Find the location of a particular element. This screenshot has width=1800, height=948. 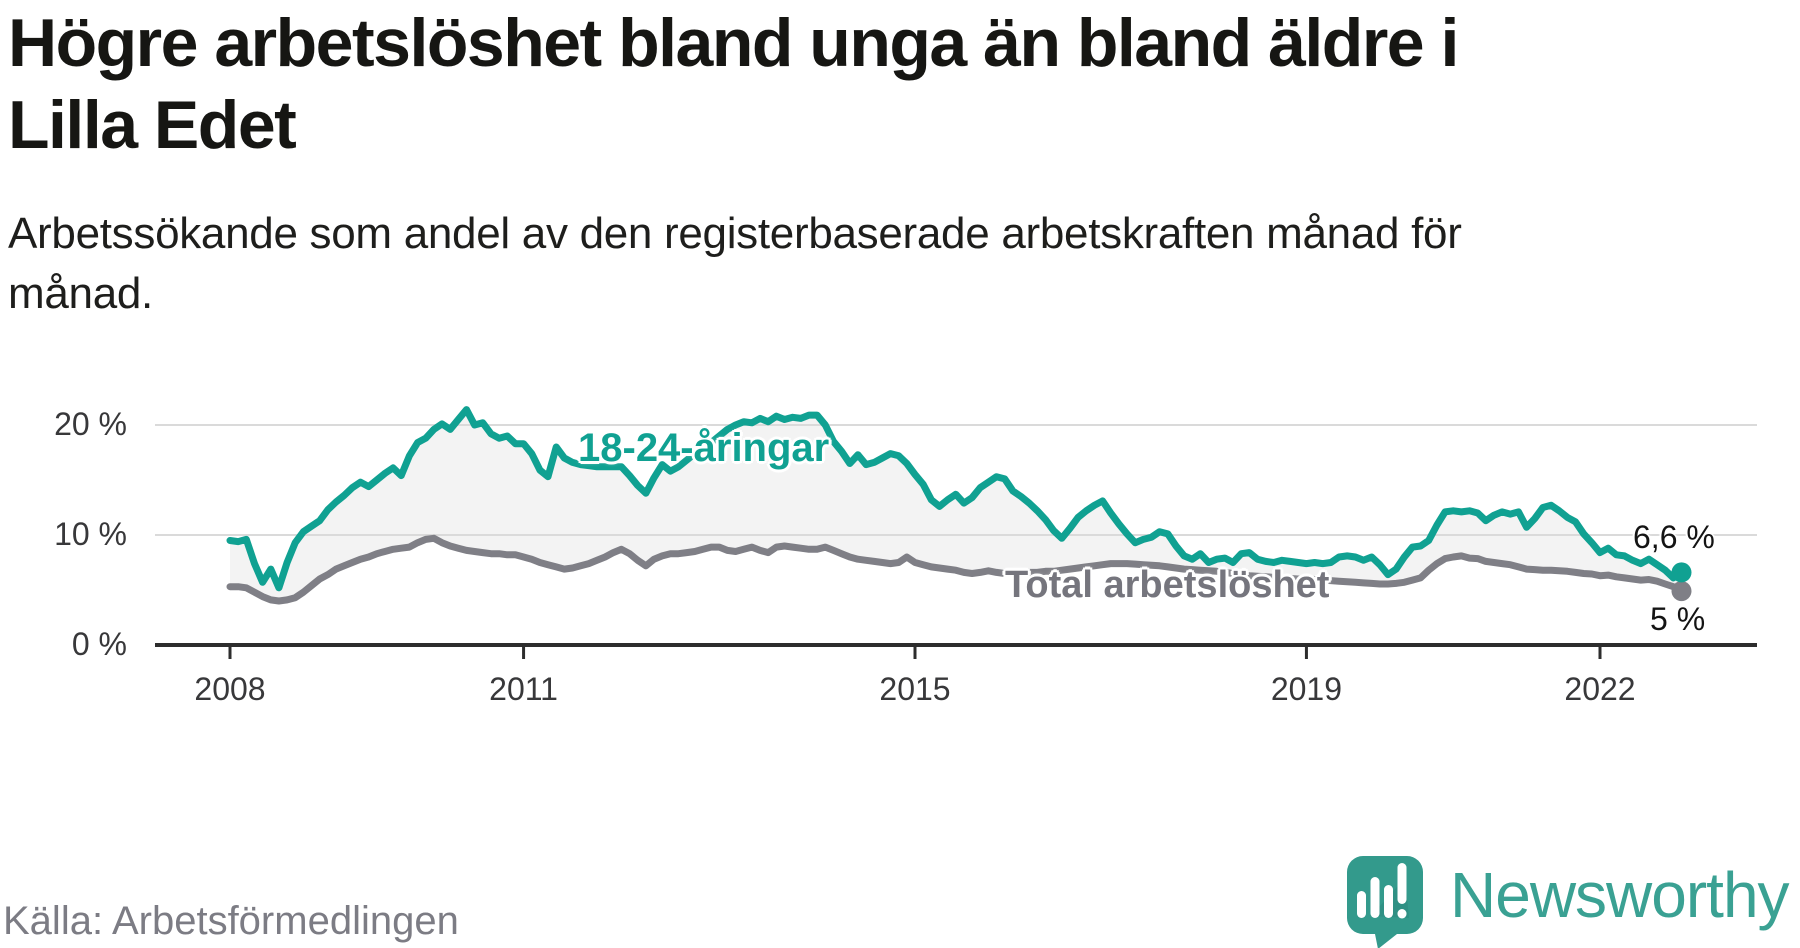

youth-series-end-dot is located at coordinates (1681, 572).